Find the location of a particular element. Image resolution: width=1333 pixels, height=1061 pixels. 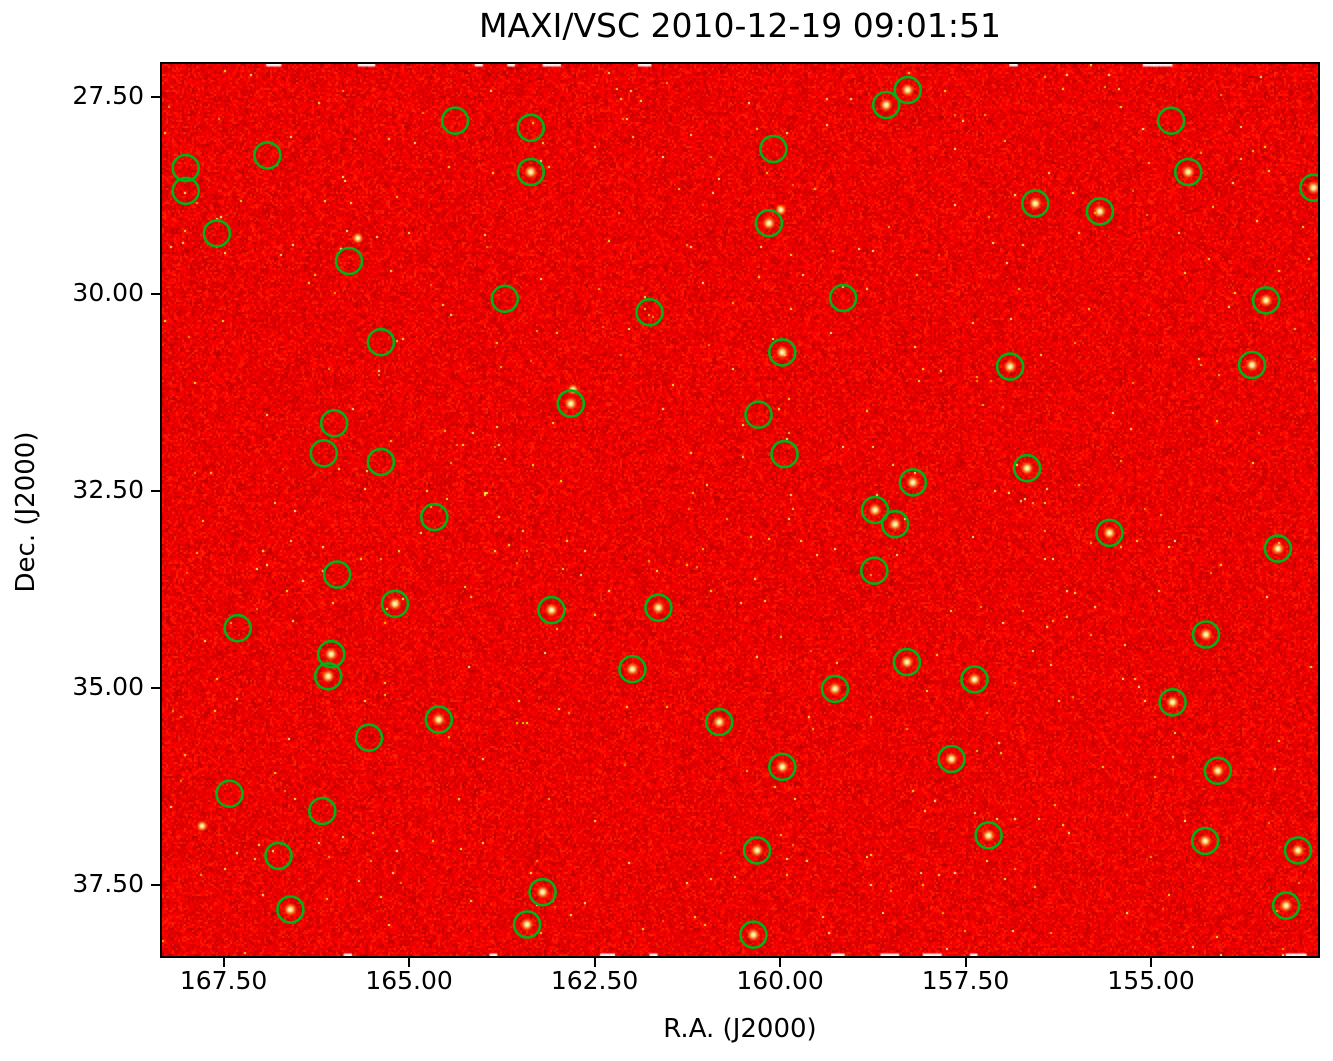

x-tick-label: 160.00 is located at coordinates (780, 980).